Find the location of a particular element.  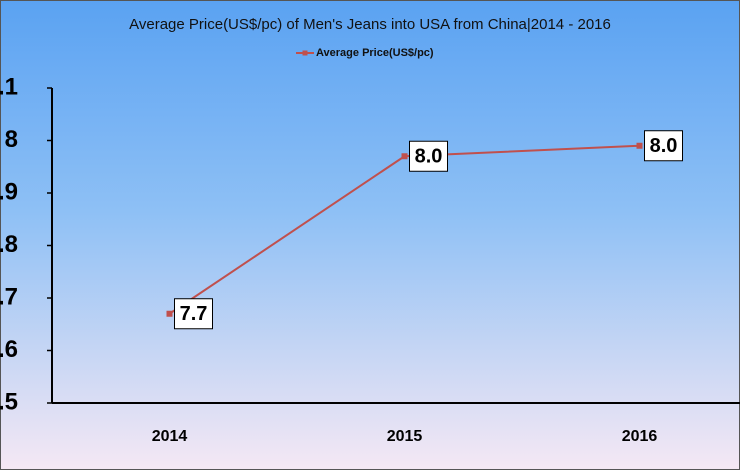

y-tick-label: 8 is located at coordinates (11, 139).